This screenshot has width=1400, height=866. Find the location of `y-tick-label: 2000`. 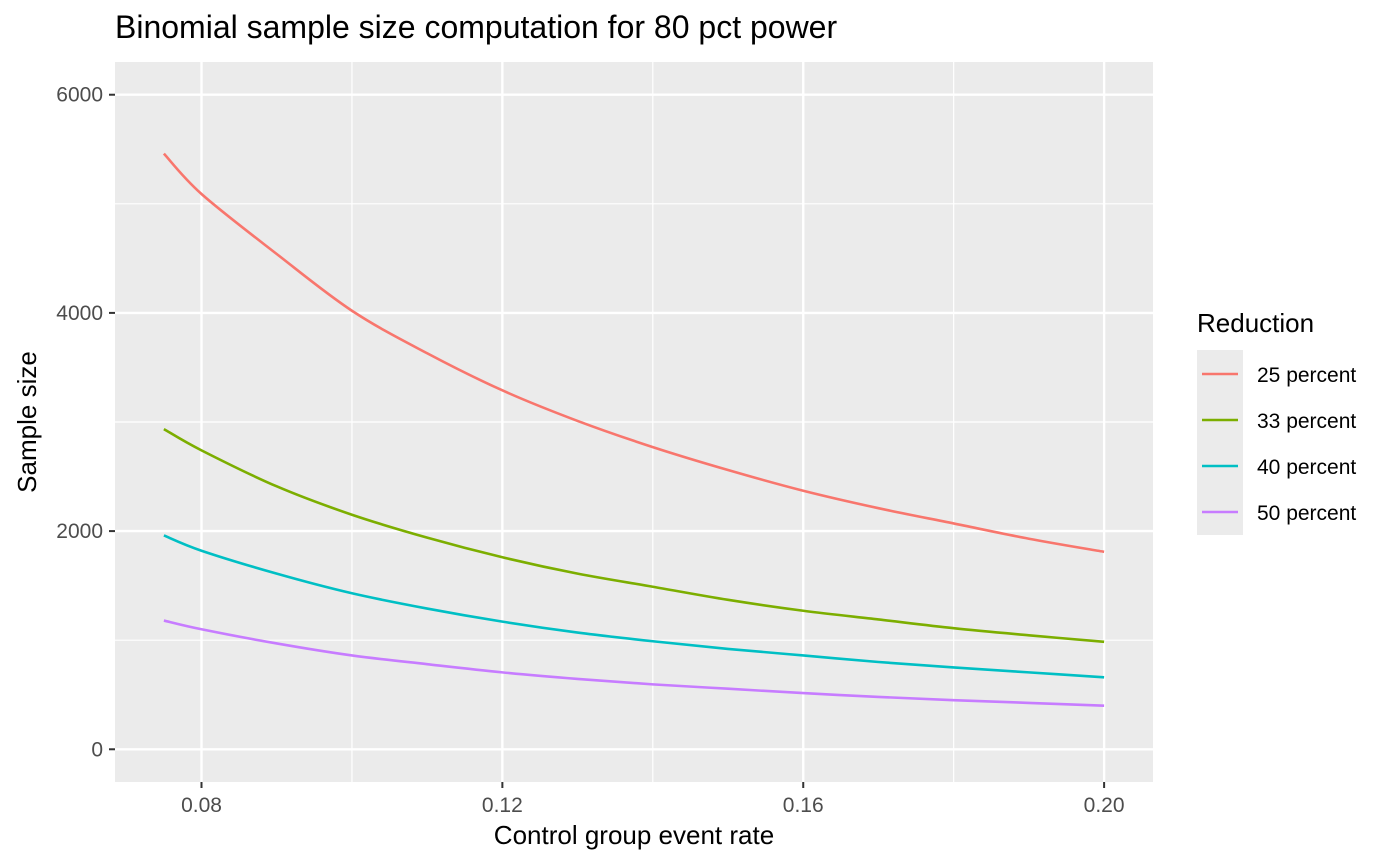

y-tick-label: 2000 is located at coordinates (79, 531).